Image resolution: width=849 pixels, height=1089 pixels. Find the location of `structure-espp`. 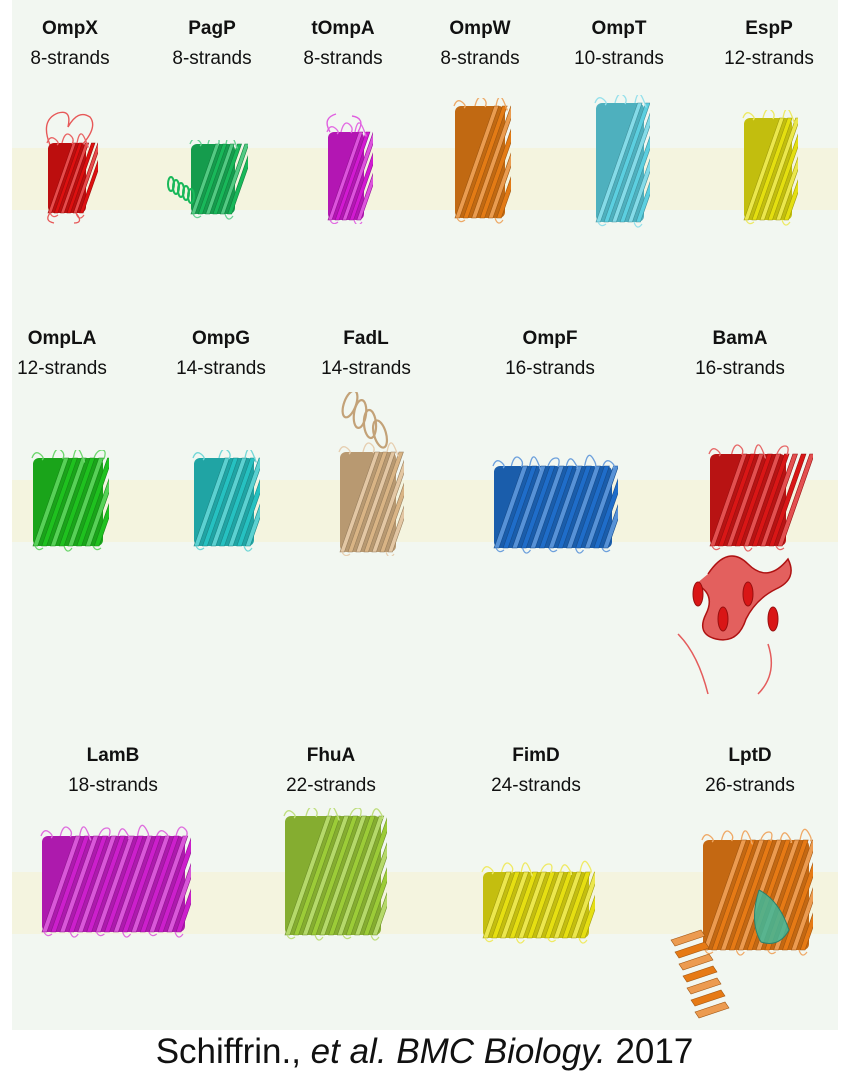

structure-espp is located at coordinates (770, 168).